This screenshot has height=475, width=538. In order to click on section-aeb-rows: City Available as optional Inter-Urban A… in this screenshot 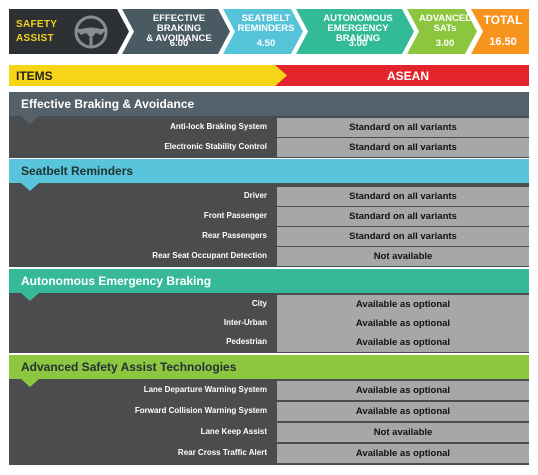, I will do `click(269, 323)`.